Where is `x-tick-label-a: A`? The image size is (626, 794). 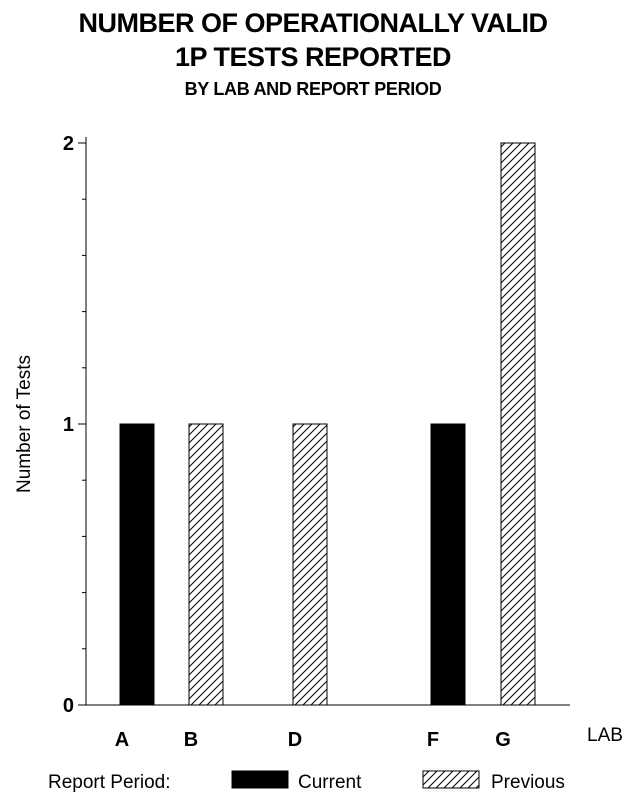
x-tick-label-a: A is located at coordinates (122, 740).